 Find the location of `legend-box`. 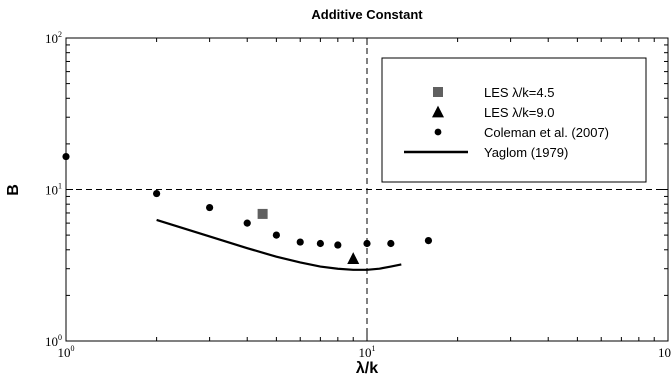

legend-box is located at coordinates (514, 120).